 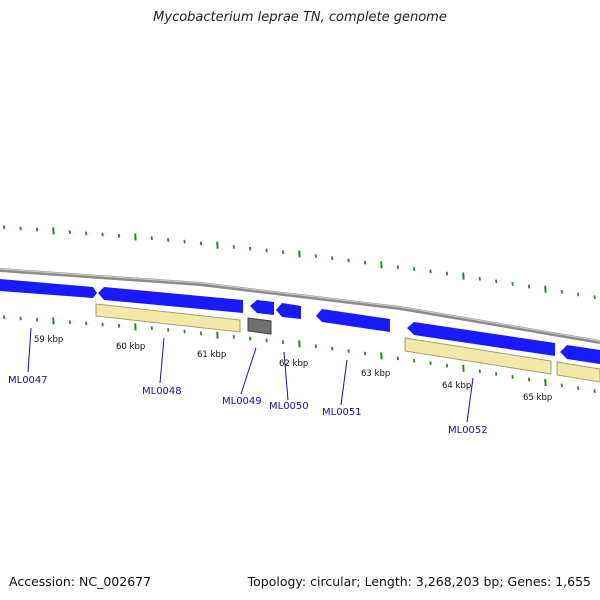 I want to click on connector-ml0052, so click(x=470, y=400).